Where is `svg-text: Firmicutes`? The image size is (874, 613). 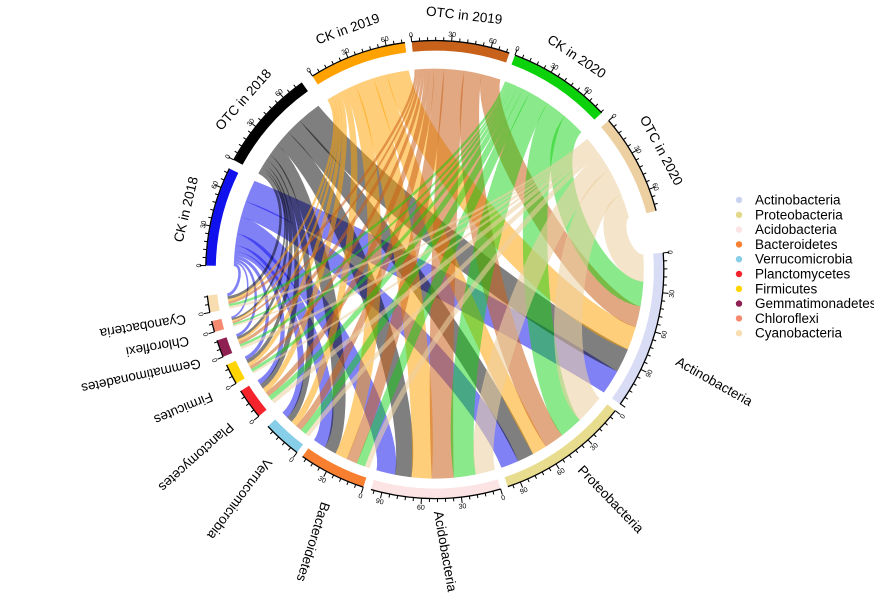 svg-text: Firmicutes is located at coordinates (786, 288).